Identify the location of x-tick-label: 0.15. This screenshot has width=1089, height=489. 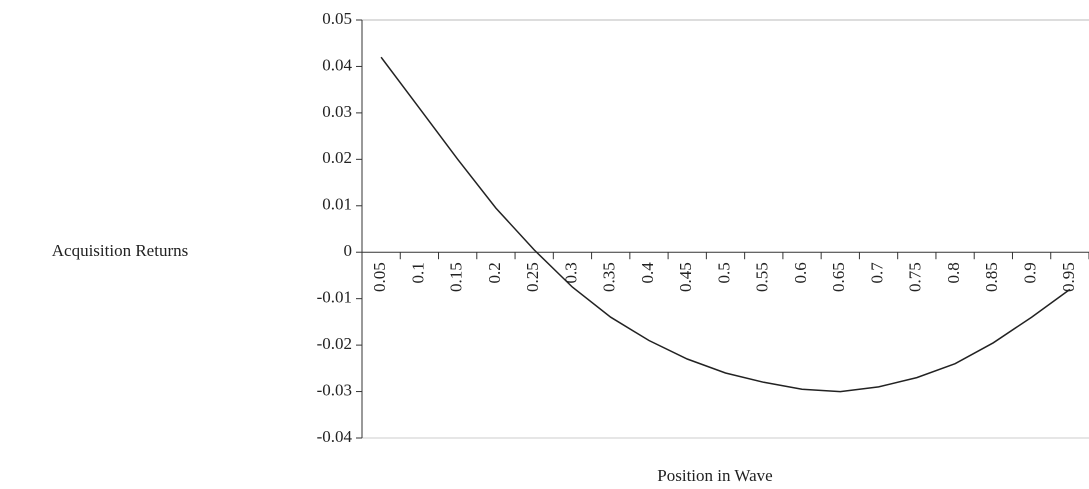
(456, 277).